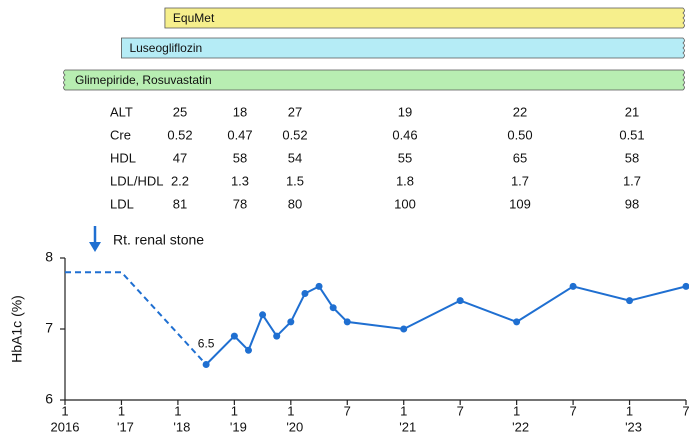 This screenshot has width=689, height=437. I want to click on lab-value: 25, so click(180, 111).